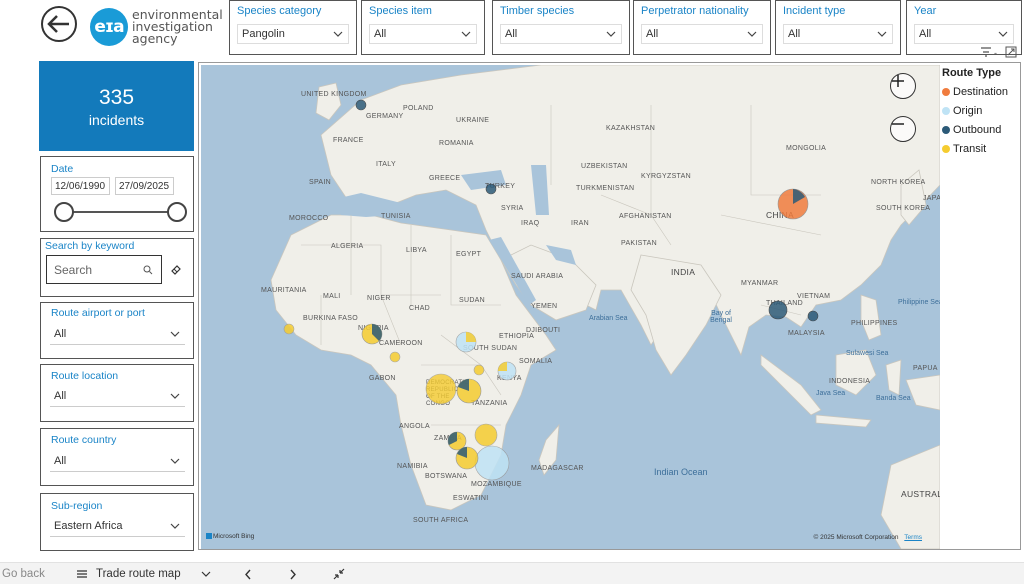 The image size is (1024, 584). Describe the element at coordinates (441, 389) in the screenshot. I see `marker-drc` at that location.